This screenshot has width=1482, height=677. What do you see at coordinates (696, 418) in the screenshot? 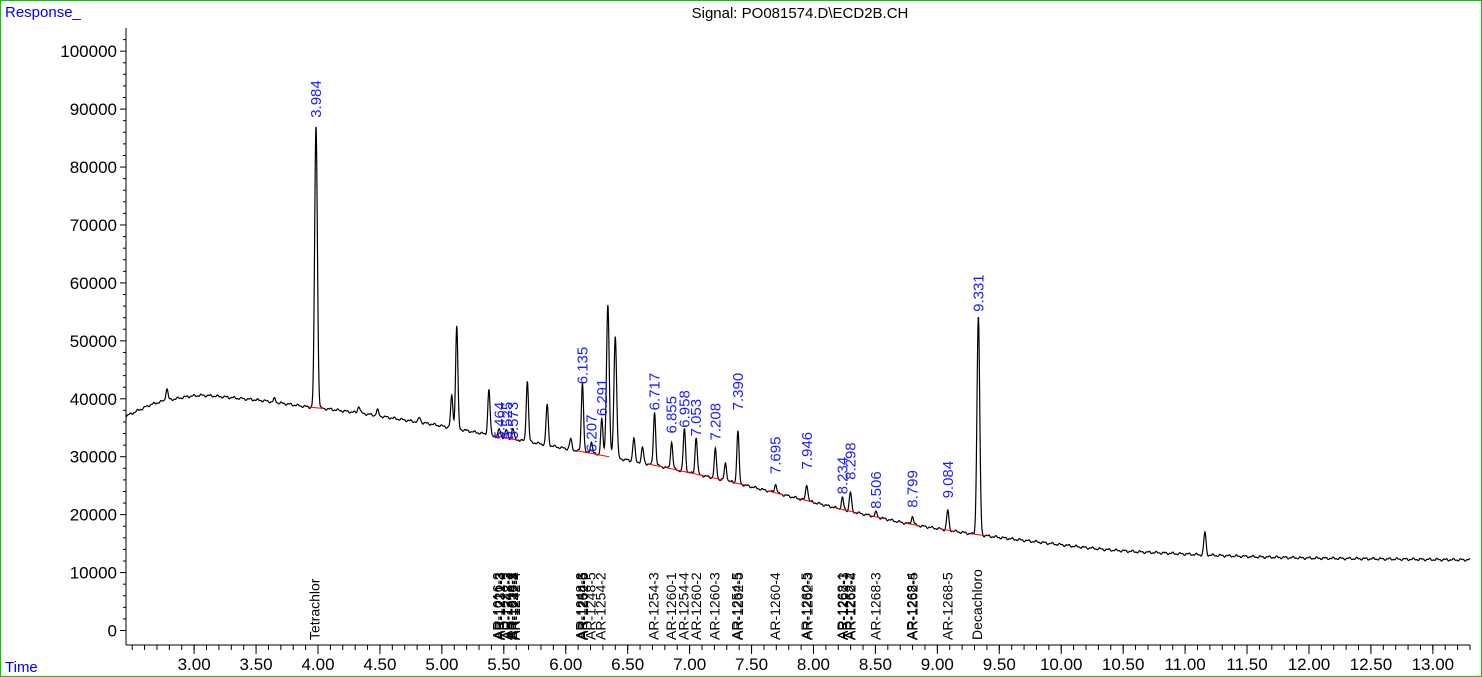
I see `peak-label: 7.053` at bounding box center [696, 418].